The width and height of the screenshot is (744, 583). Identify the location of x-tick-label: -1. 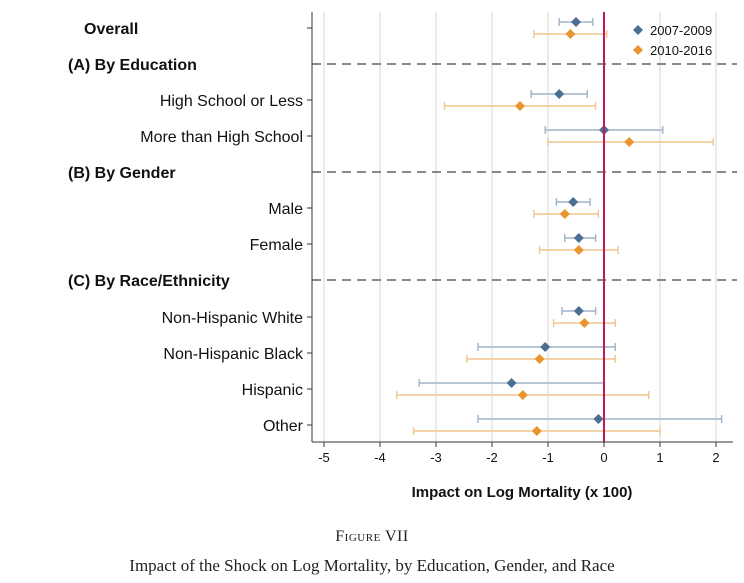
(548, 457).